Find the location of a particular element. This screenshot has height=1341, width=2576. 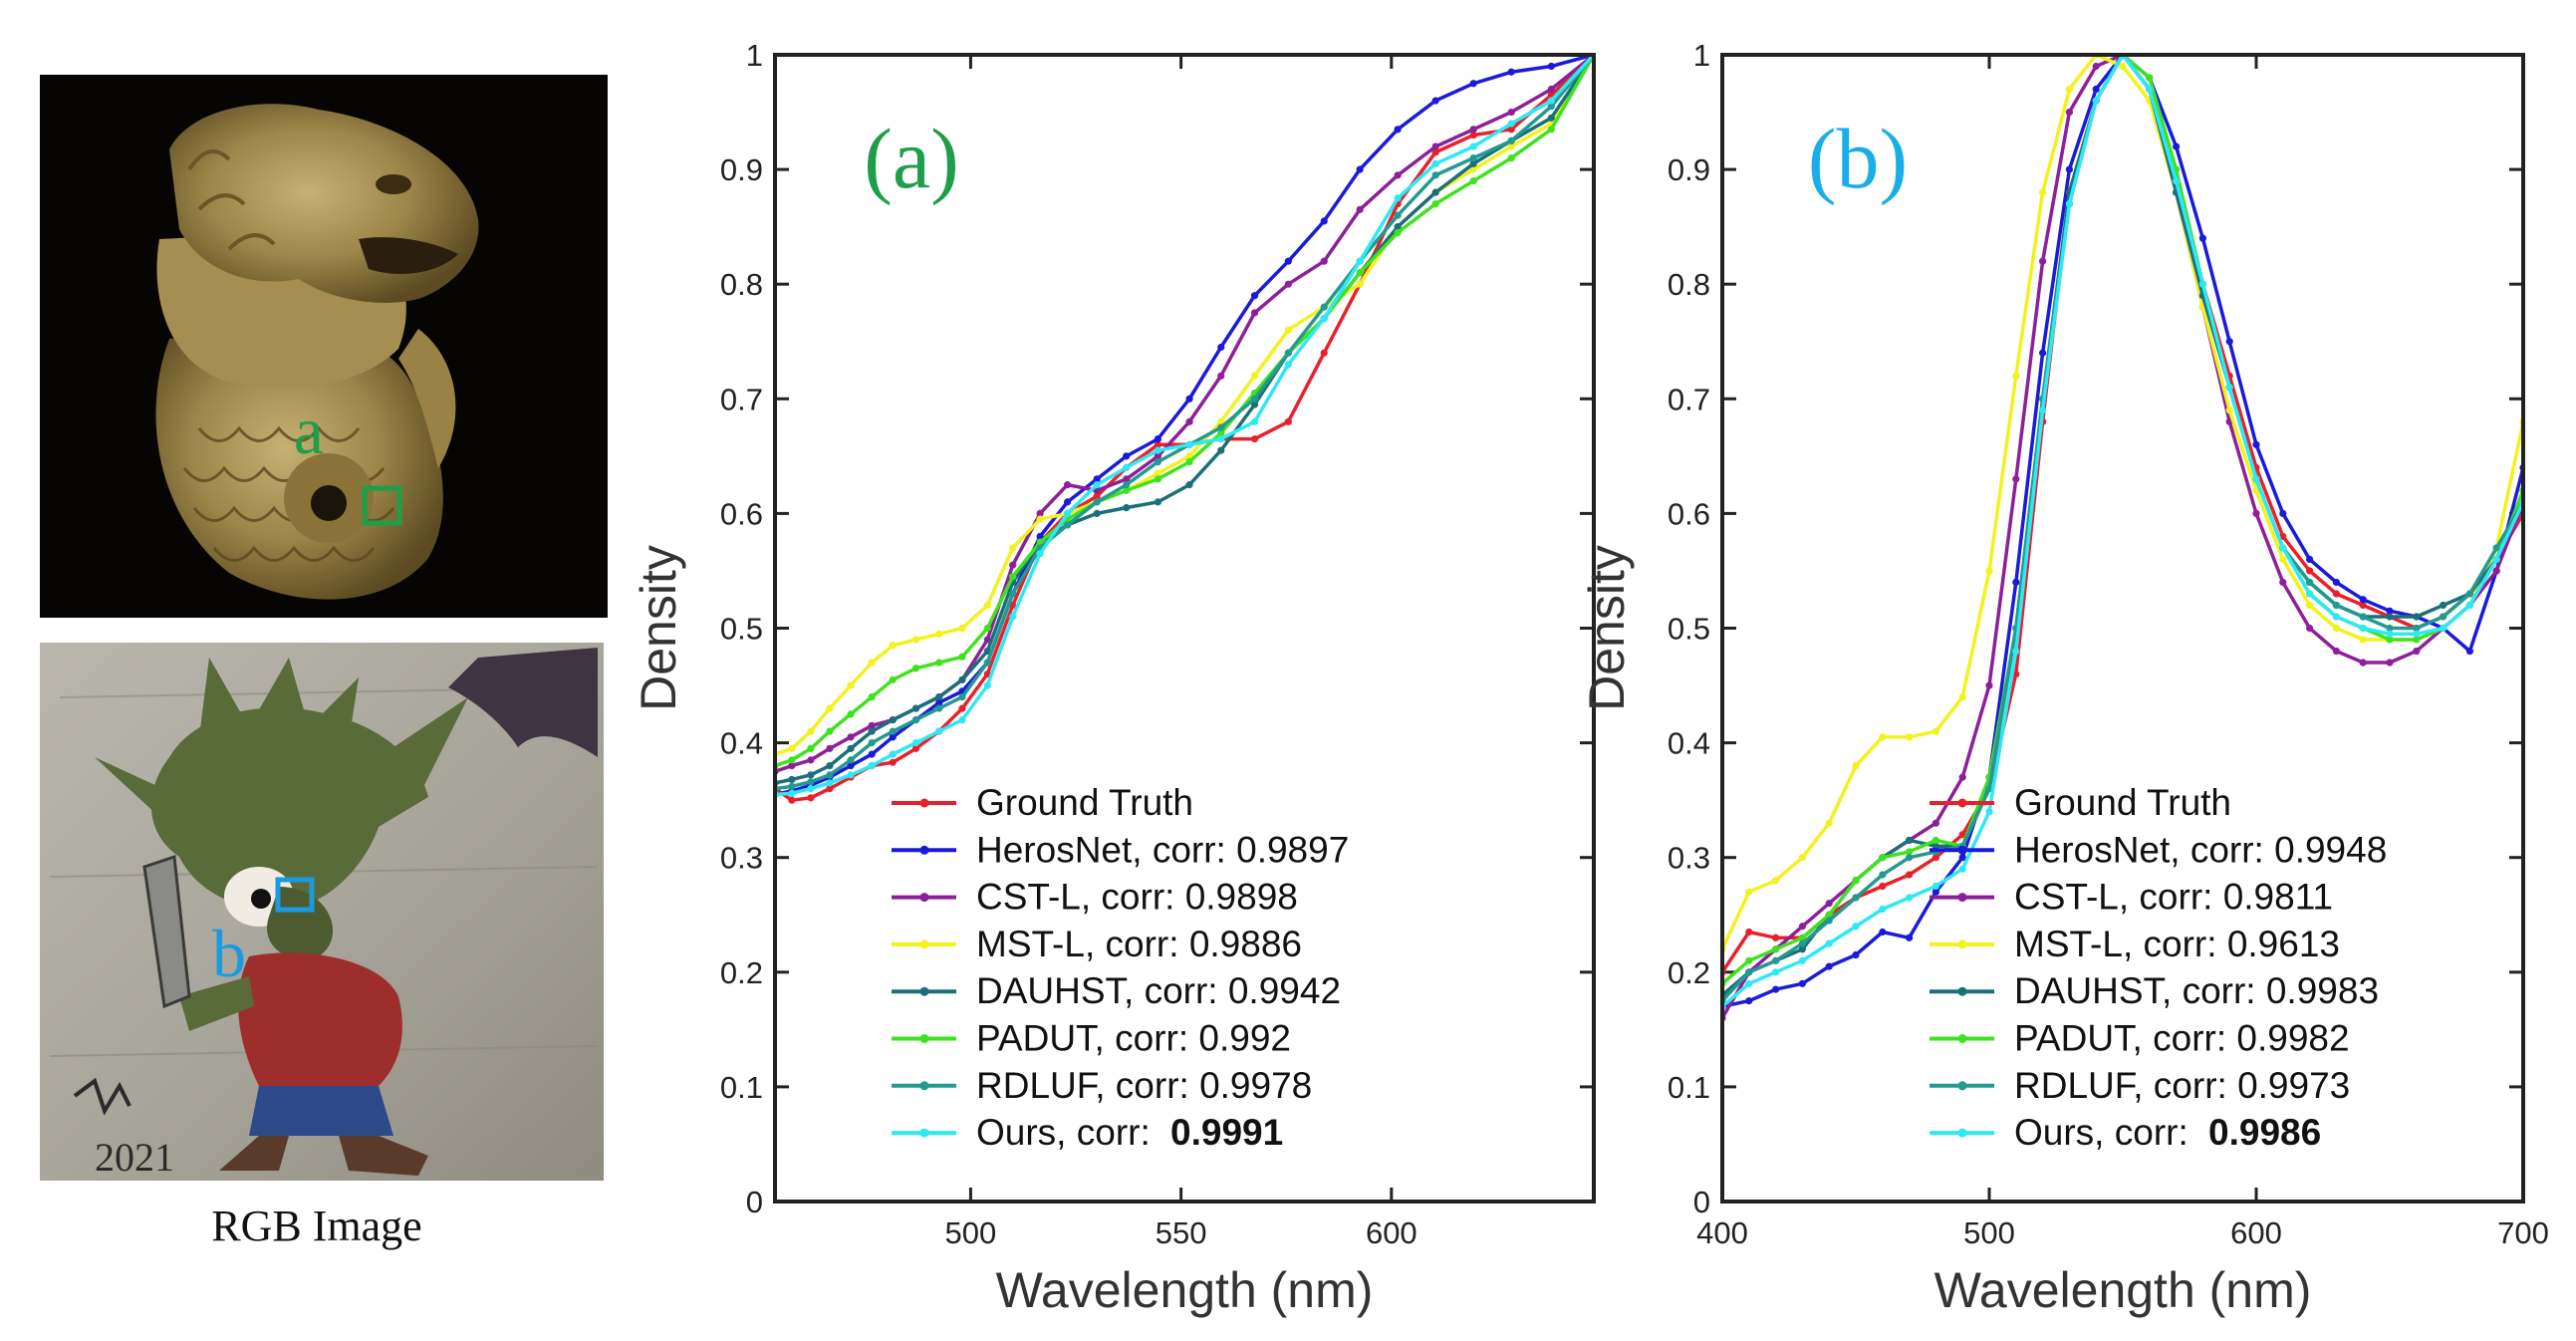

chart-a-xtick-label: 550 is located at coordinates (1181, 1232).